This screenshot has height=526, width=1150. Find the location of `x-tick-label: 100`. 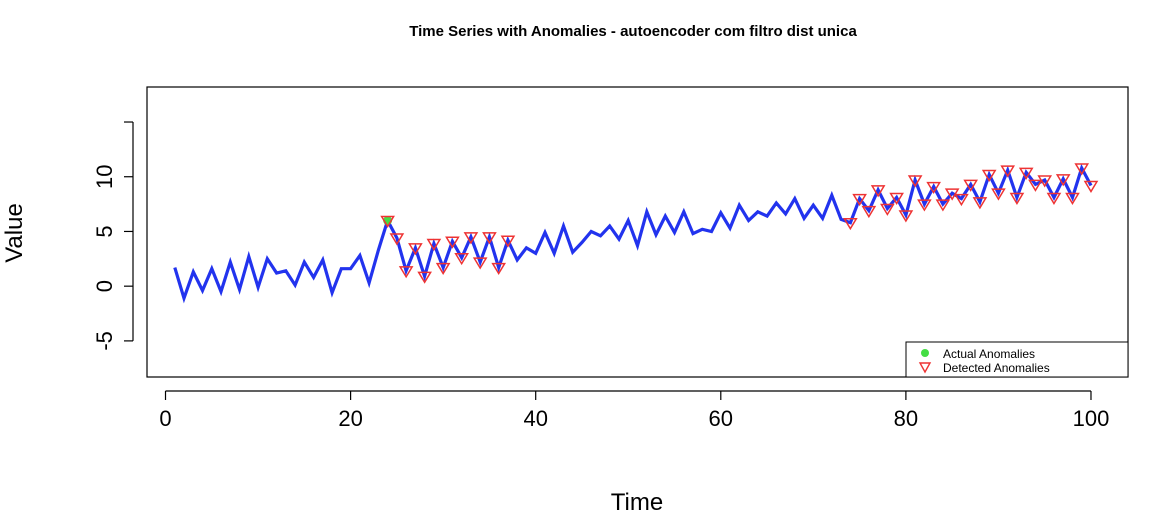

x-tick-label: 100 is located at coordinates (1091, 418).